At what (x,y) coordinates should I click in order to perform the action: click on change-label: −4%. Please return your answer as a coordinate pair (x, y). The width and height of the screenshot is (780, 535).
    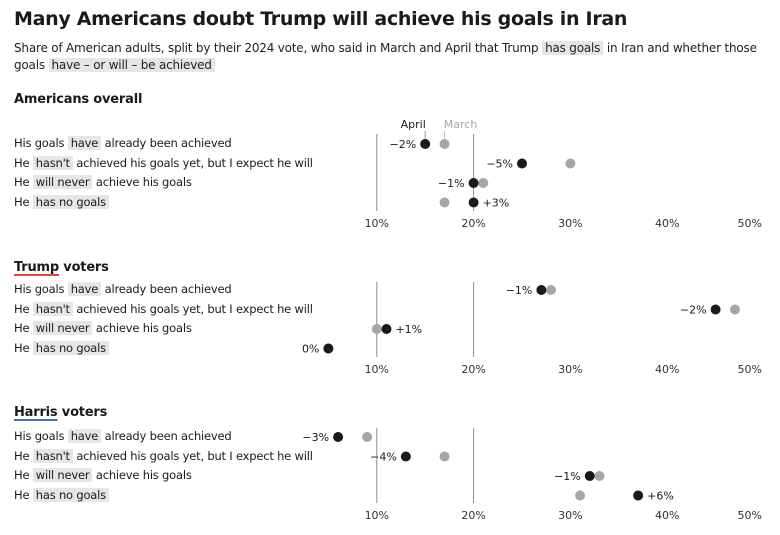
    Looking at the image, I should click on (383, 457).